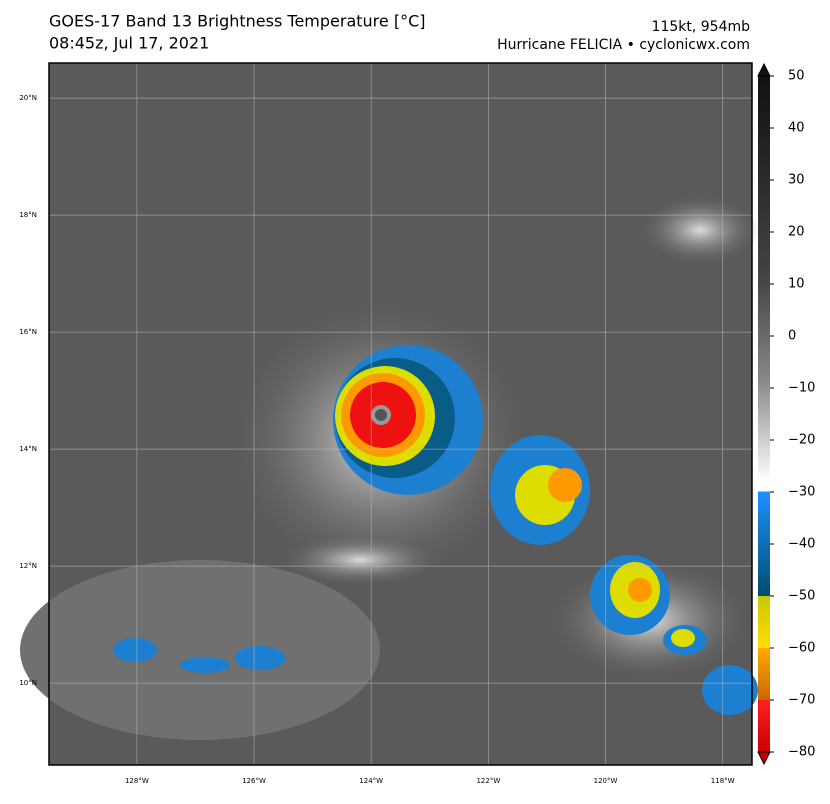  Describe the element at coordinates (792, 336) in the screenshot. I see `colorbar-label: 0` at that location.